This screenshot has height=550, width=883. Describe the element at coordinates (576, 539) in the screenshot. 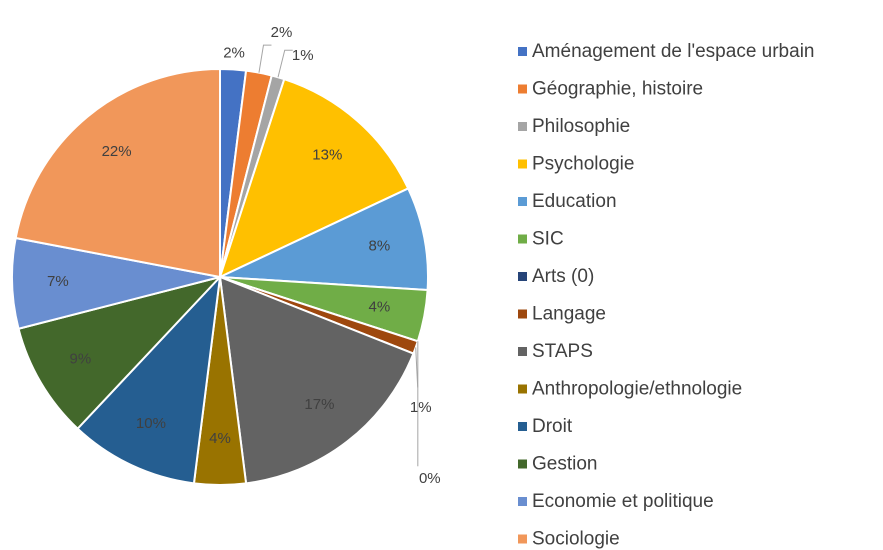

I see `legend-label: Sociologie` at that location.